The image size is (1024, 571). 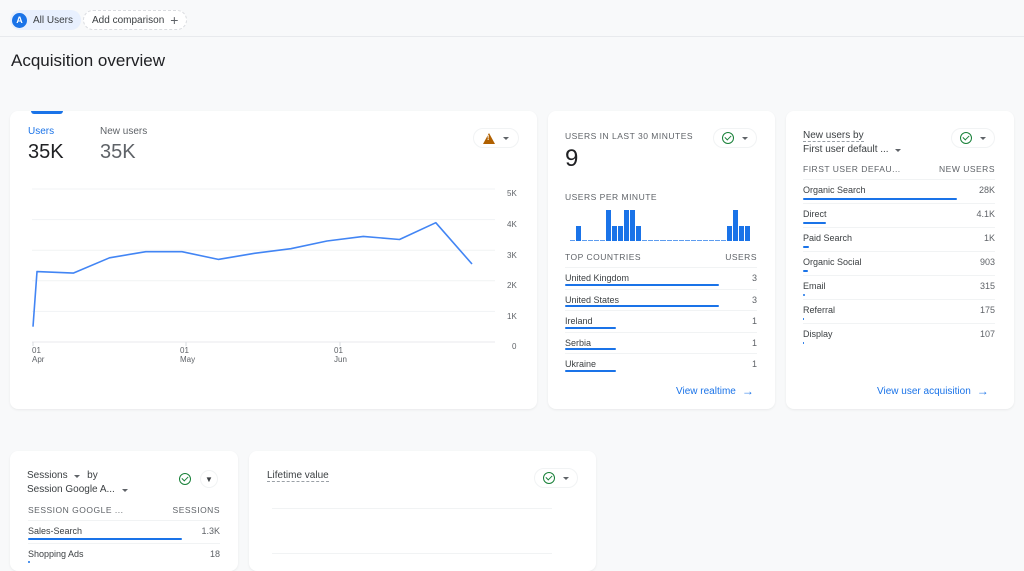 I want to click on table-row: Email 315, so click(x=899, y=287).